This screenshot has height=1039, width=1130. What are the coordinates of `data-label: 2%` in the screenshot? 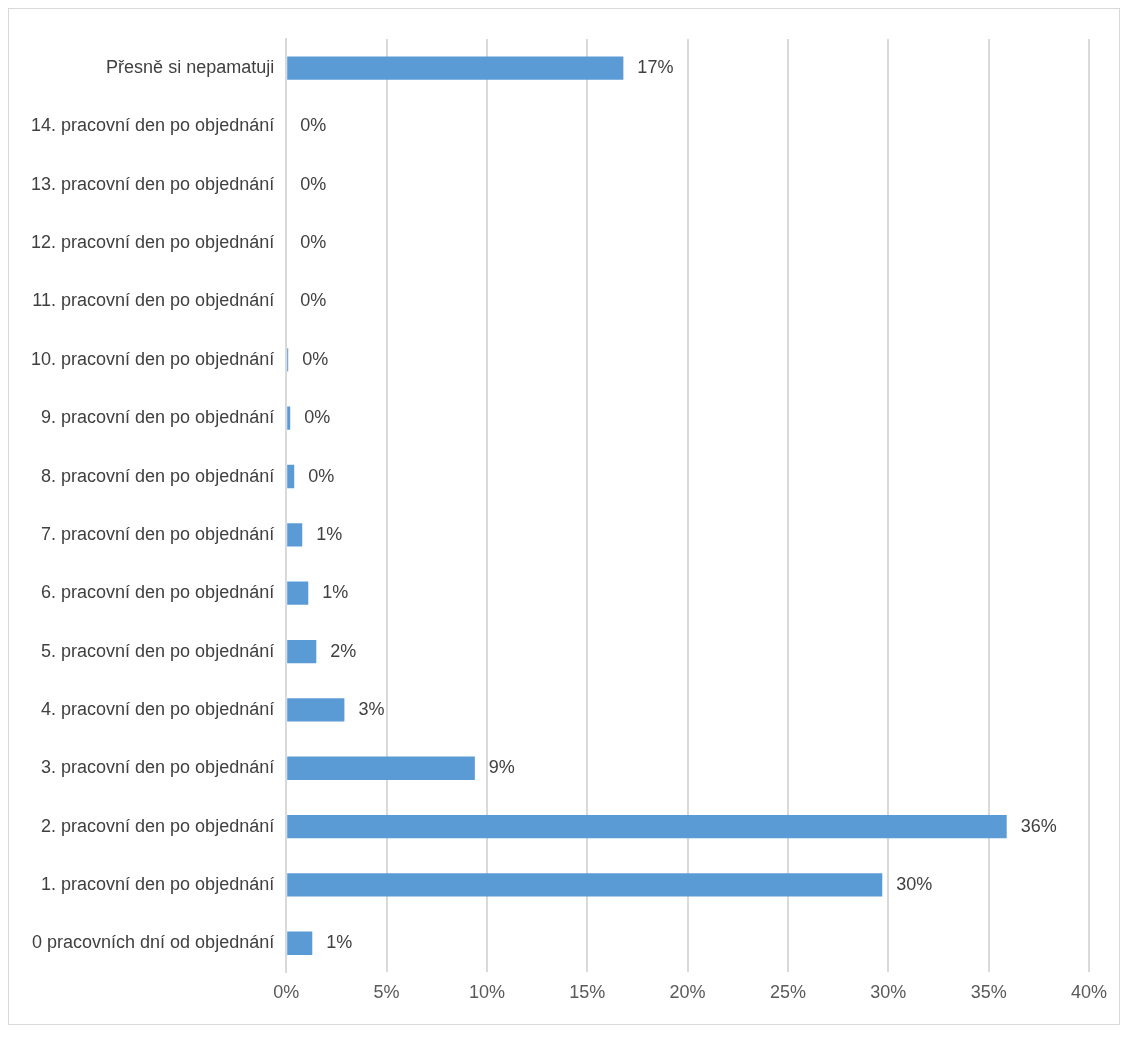 It's located at (343, 650).